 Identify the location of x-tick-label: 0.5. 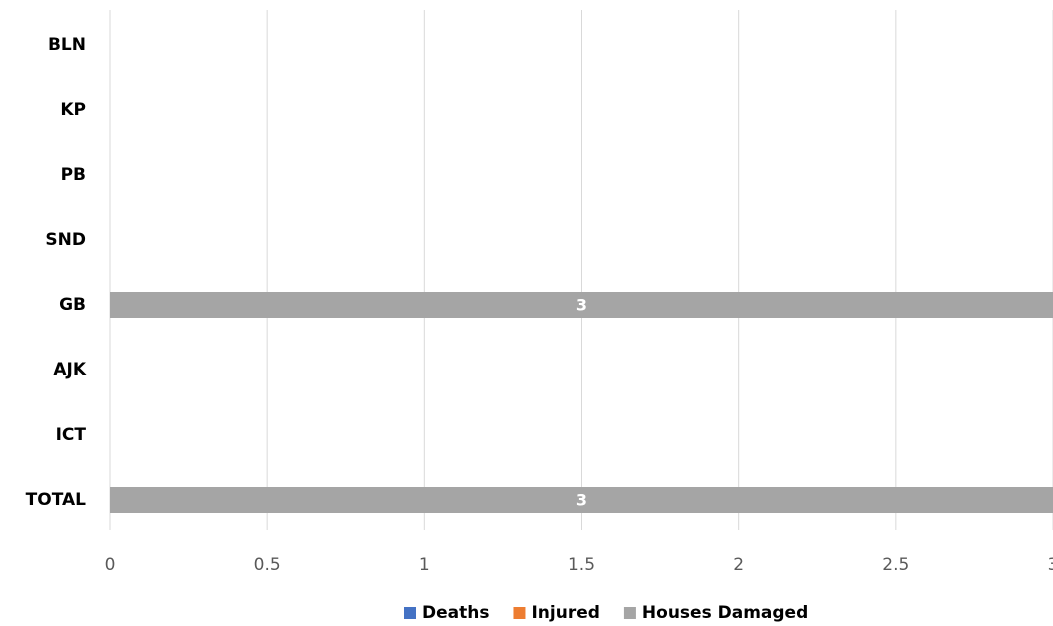
(267, 565).